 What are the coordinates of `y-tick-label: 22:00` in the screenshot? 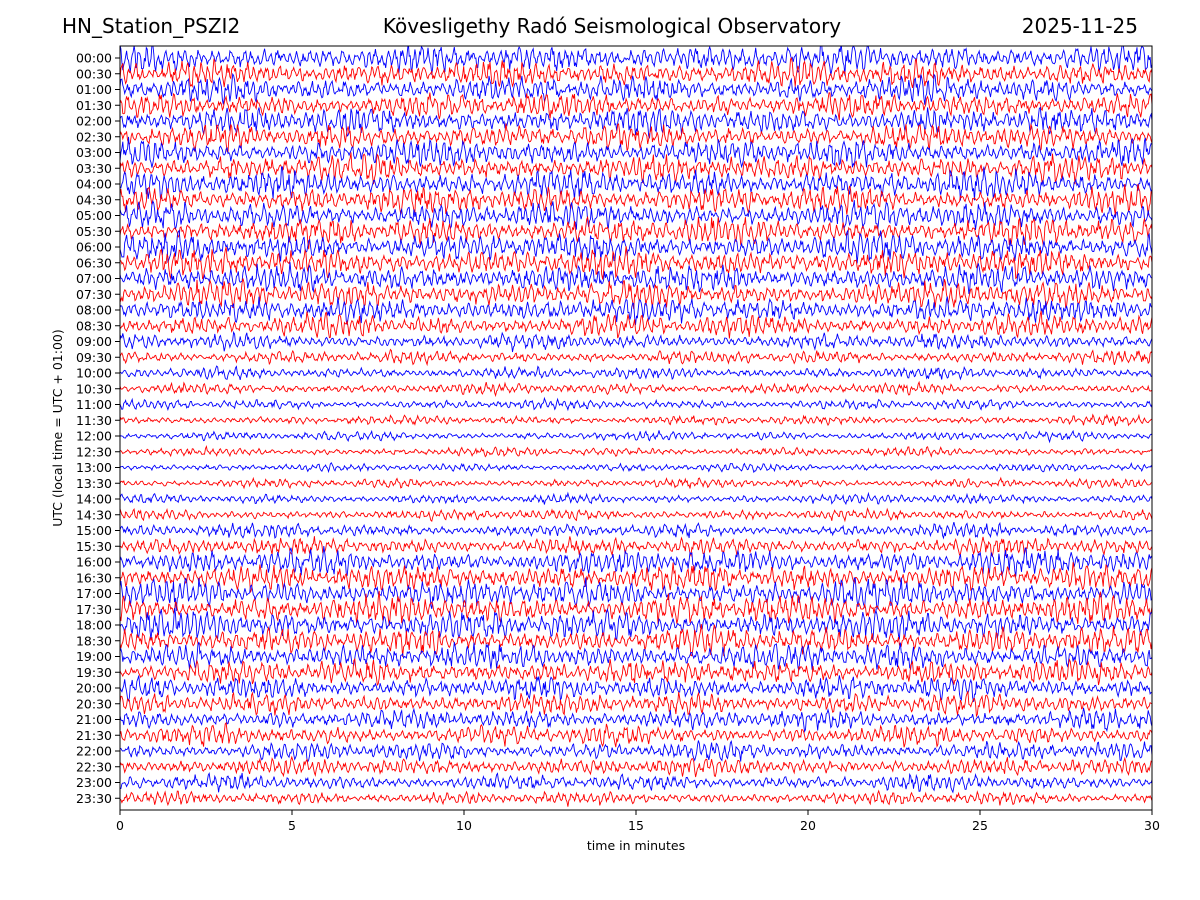 It's located at (94, 751).